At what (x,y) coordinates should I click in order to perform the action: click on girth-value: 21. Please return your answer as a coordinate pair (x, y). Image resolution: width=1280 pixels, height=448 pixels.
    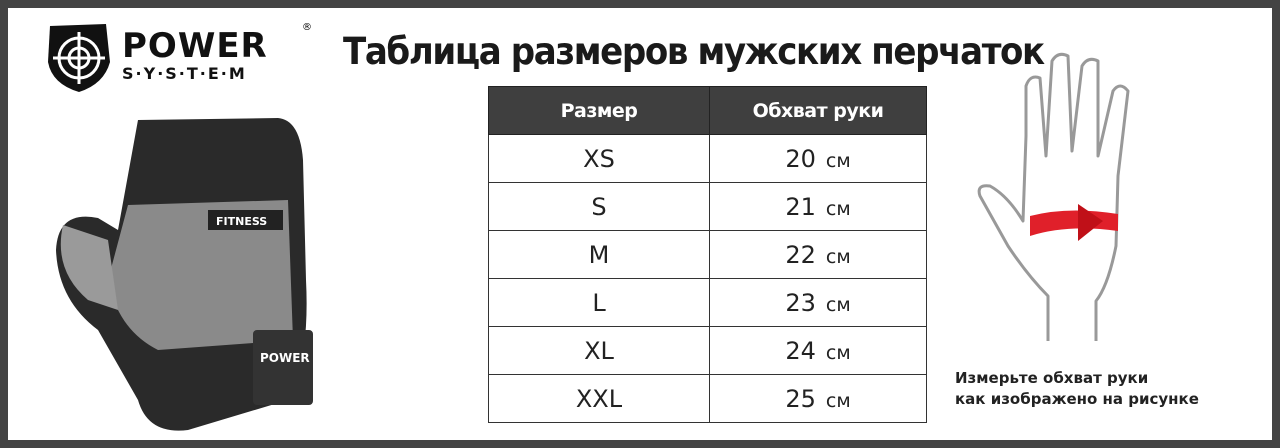
    Looking at the image, I should click on (800, 206).